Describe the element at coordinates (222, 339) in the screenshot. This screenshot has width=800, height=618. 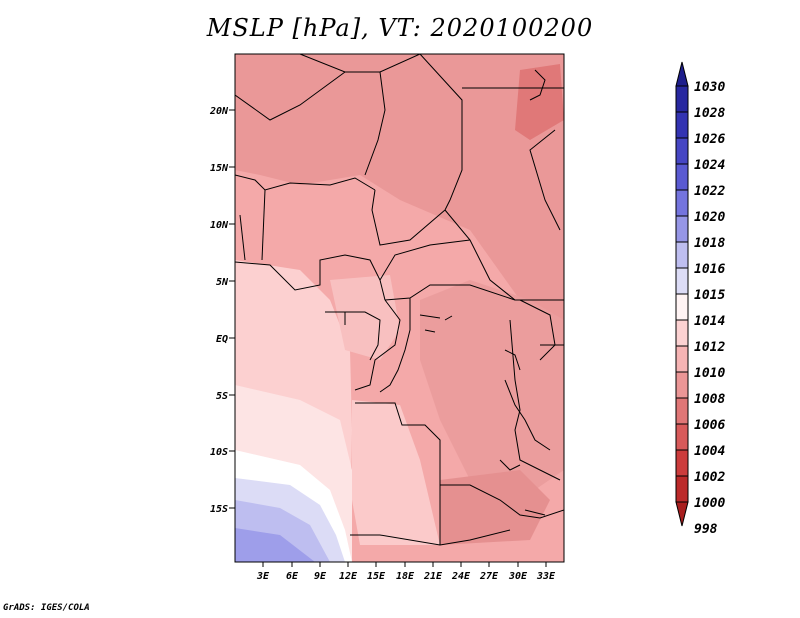
I see `y-tick-label: EQ` at that location.